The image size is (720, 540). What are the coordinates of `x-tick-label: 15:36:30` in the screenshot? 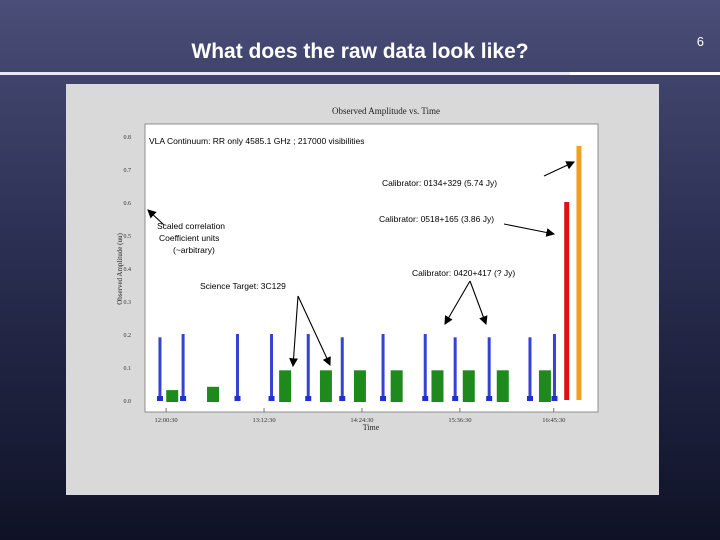 It's located at (459, 420).